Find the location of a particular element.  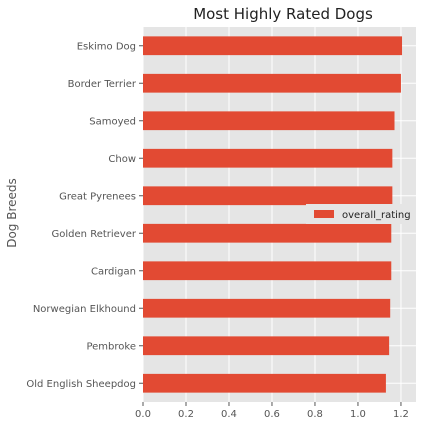

y-tick-label: Norwegian Elkhound is located at coordinates (84, 309).